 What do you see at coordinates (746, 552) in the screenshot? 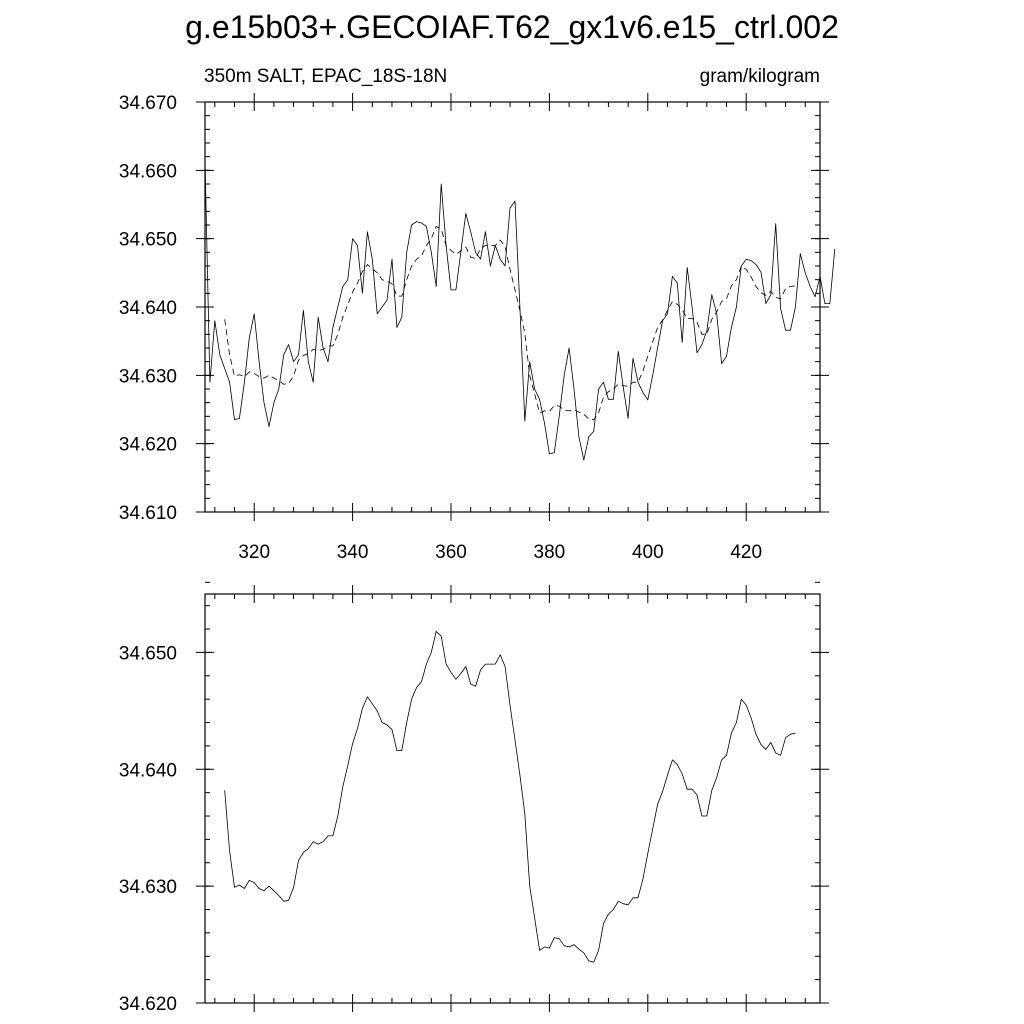
I see `x-tick-label: 420` at bounding box center [746, 552].